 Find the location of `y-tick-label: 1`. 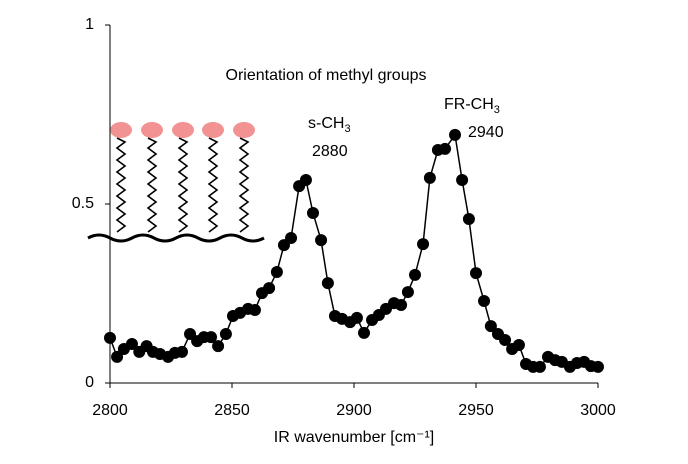

y-tick-label: 1 is located at coordinates (89, 24).